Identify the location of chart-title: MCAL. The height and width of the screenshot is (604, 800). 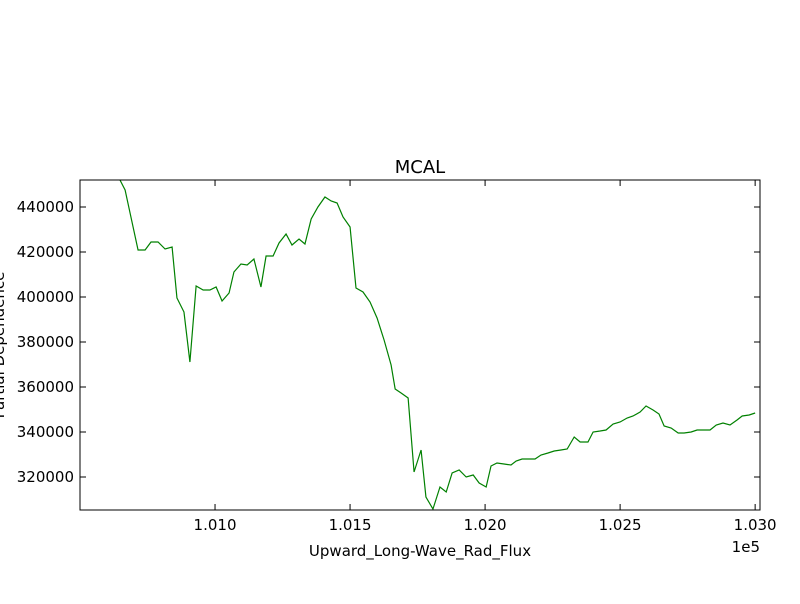
(420, 167).